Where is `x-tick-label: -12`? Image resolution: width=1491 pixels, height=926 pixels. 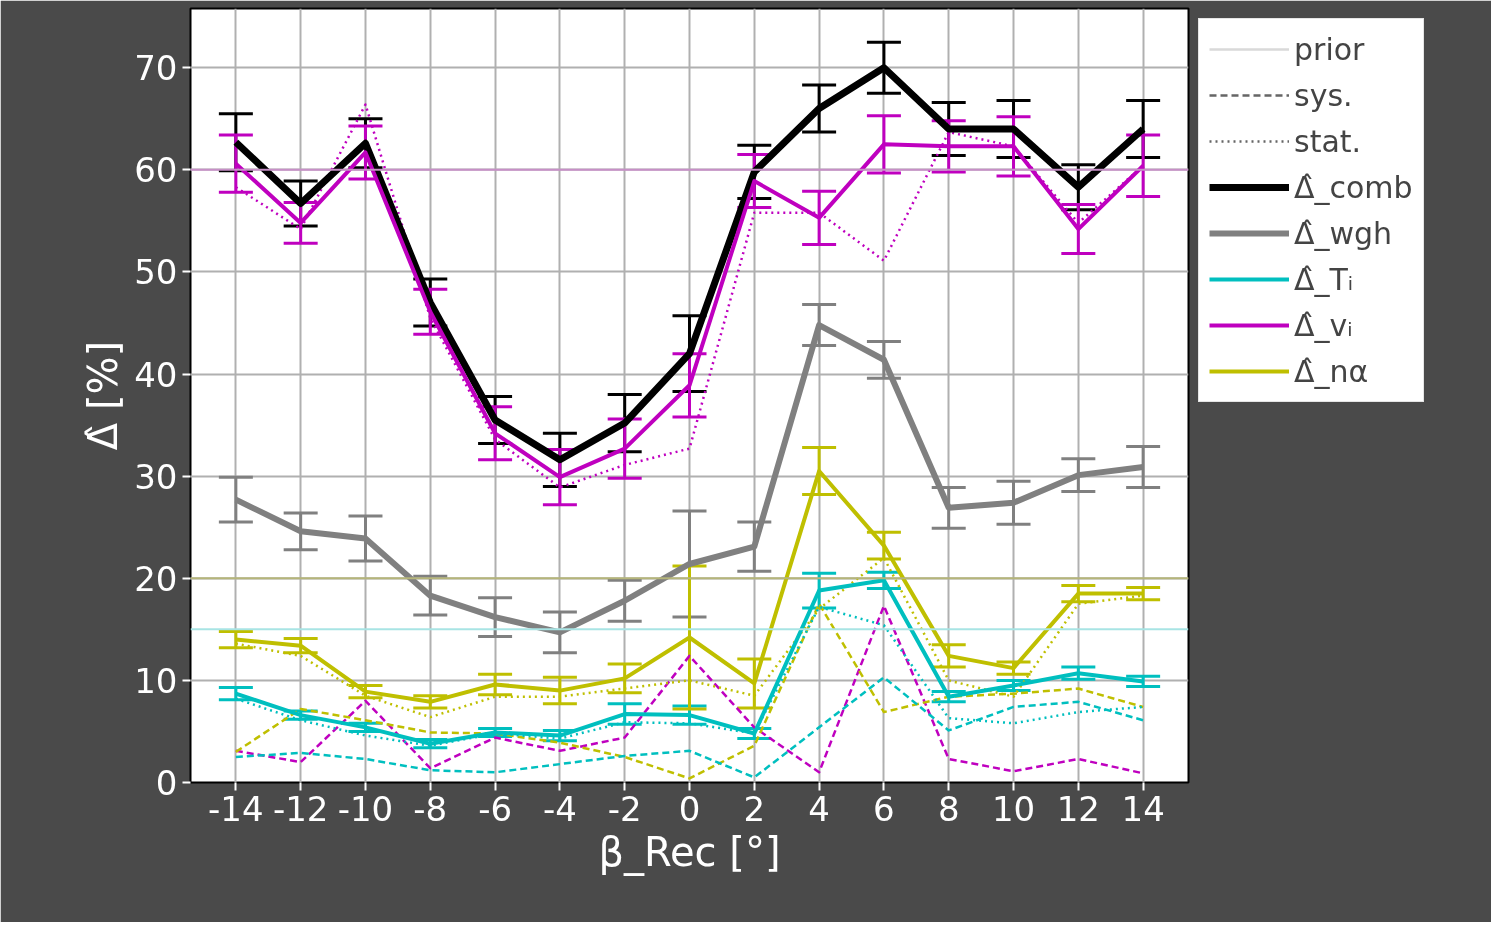
x-tick-label: -12 is located at coordinates (300, 808).